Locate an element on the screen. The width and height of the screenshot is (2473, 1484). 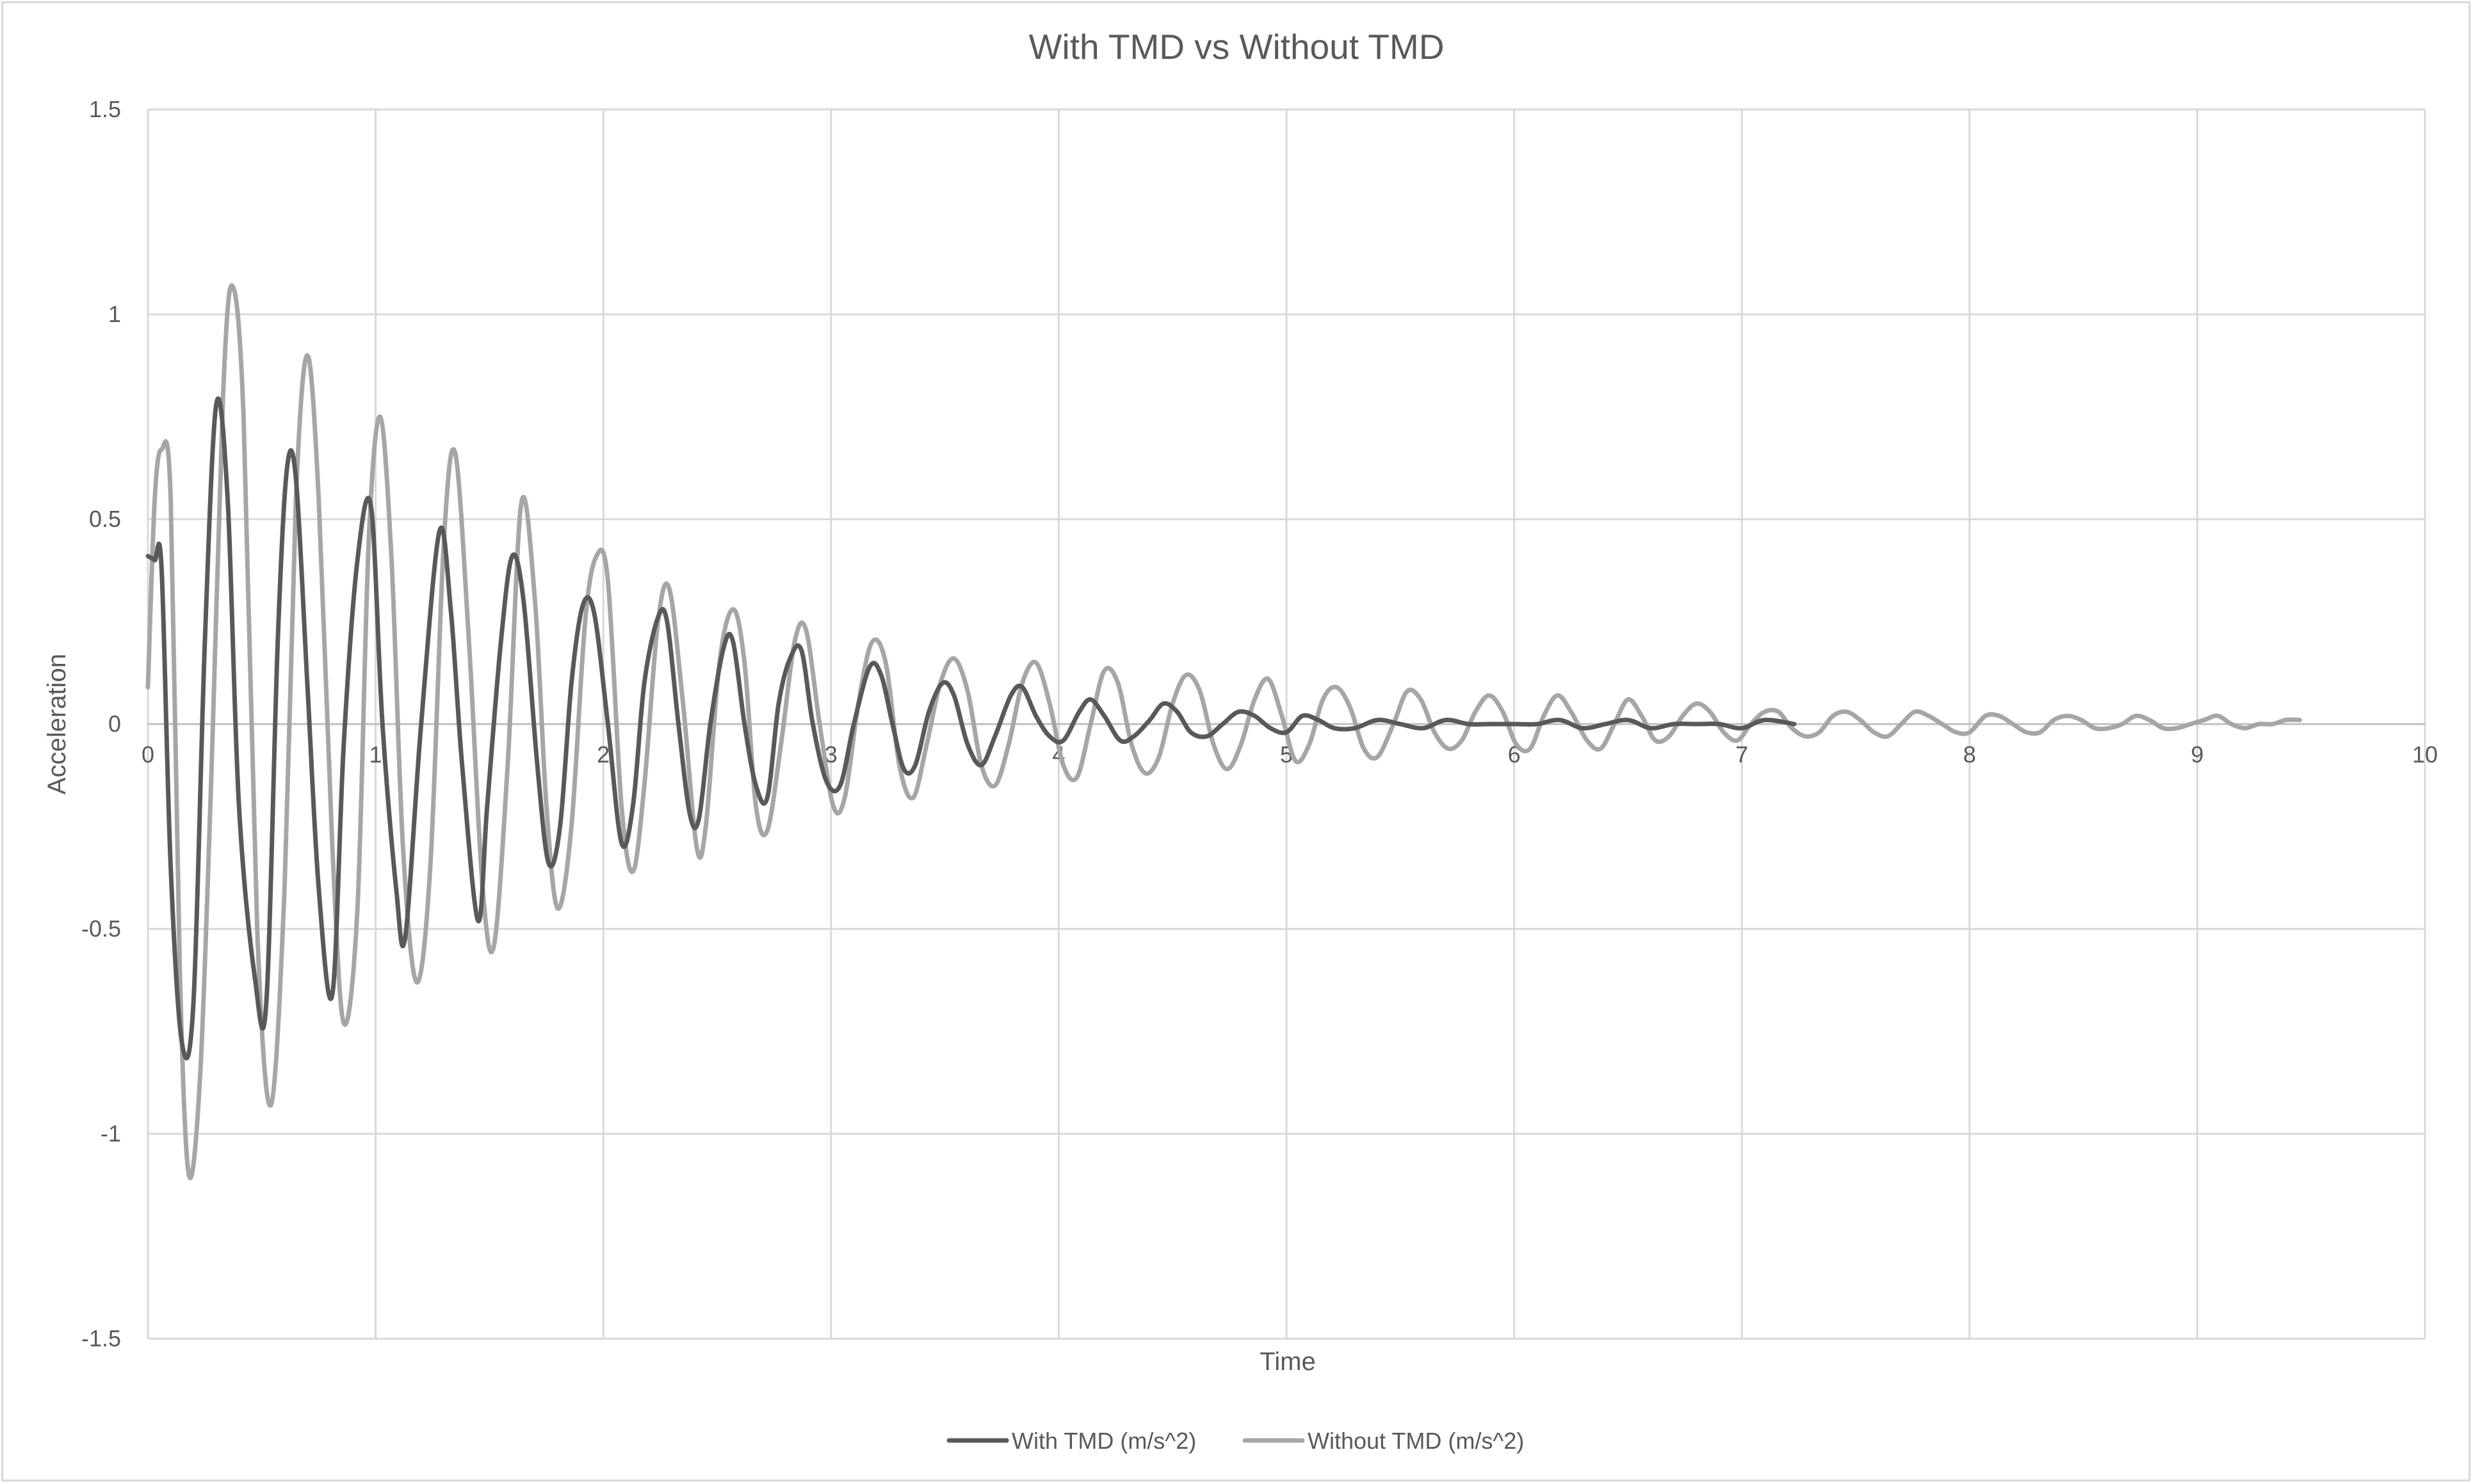
y-tick-label: 1.5 is located at coordinates (105, 109).